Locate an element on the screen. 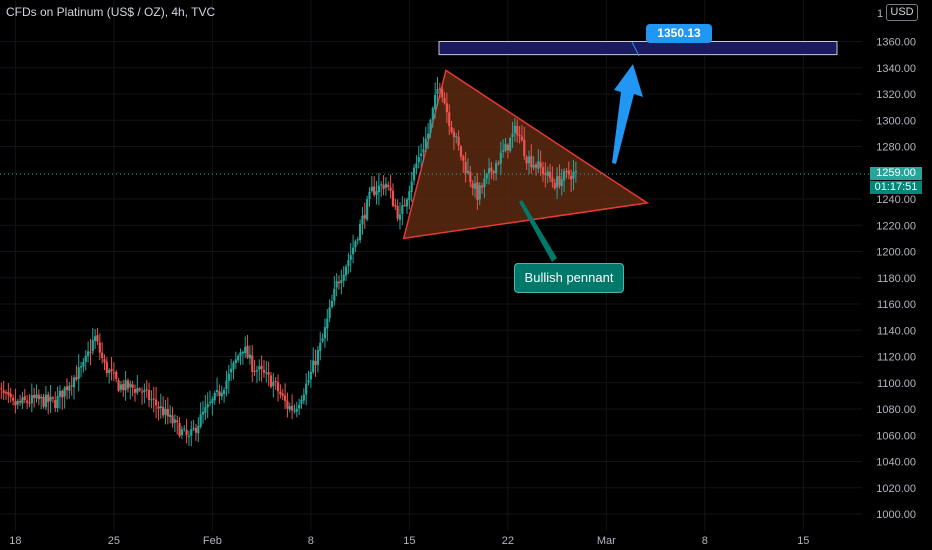 Image resolution: width=932 pixels, height=550 pixels. price-tick-label: 1080.00 is located at coordinates (896, 410).